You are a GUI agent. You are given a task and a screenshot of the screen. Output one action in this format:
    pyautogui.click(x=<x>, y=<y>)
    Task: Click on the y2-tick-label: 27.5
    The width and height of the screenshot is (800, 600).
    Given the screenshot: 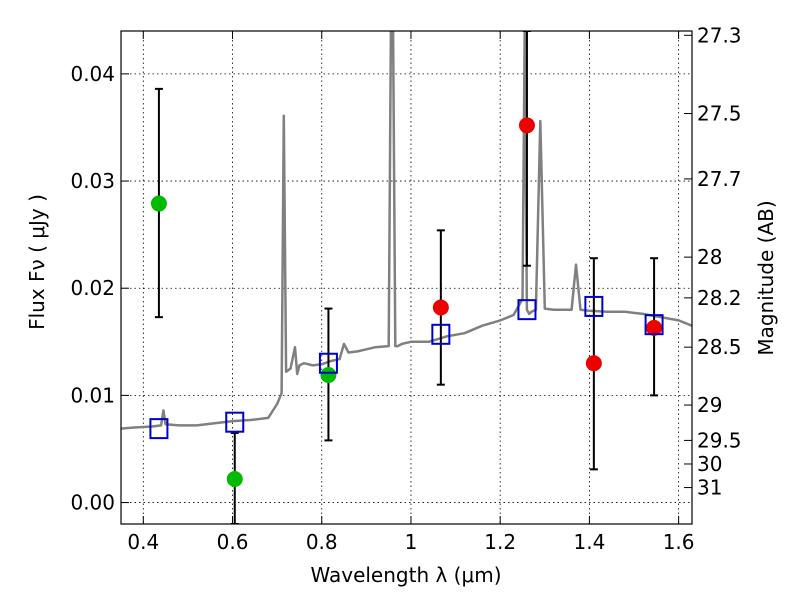 What is the action you would take?
    pyautogui.click(x=719, y=114)
    